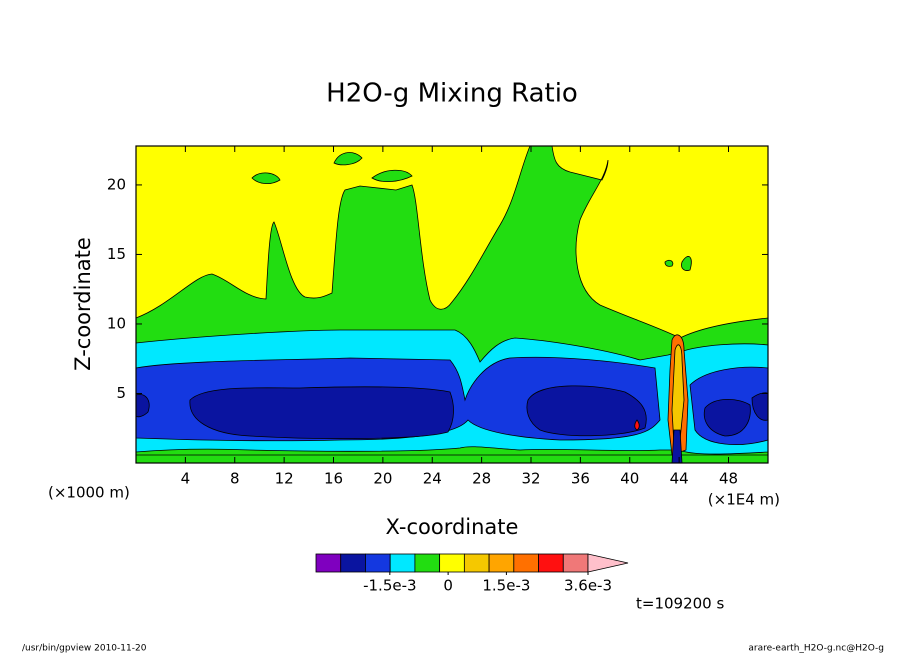 This screenshot has width=904, height=654. What do you see at coordinates (448, 586) in the screenshot?
I see `colorbar-tick-label: 0` at bounding box center [448, 586].